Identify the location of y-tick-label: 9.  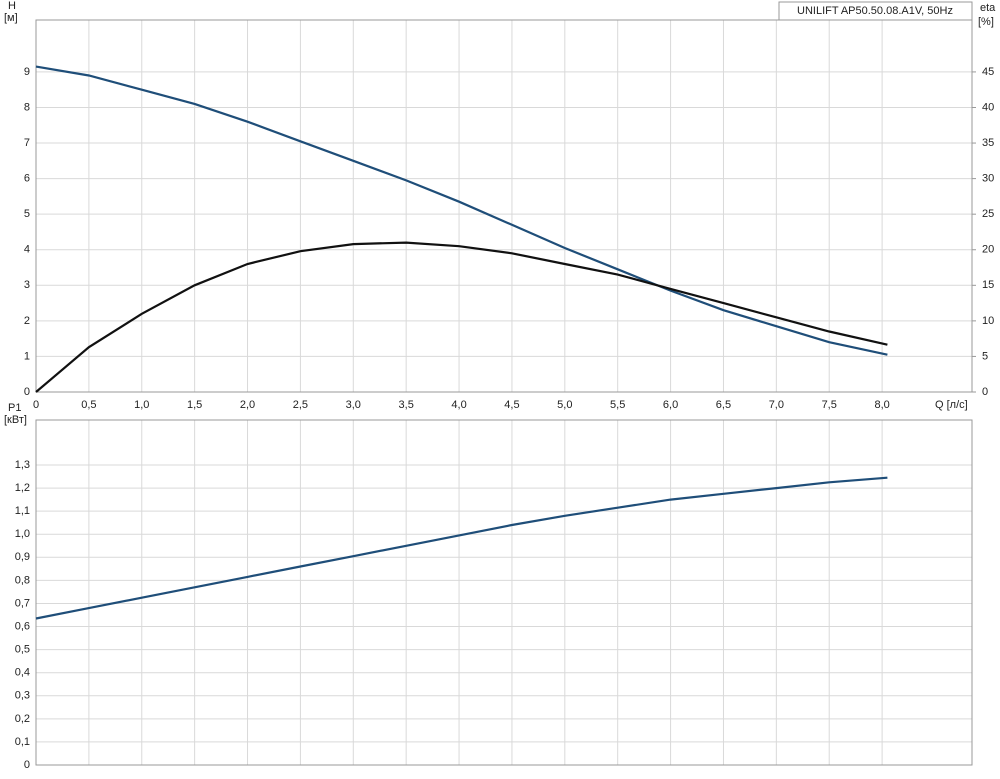
(27, 72).